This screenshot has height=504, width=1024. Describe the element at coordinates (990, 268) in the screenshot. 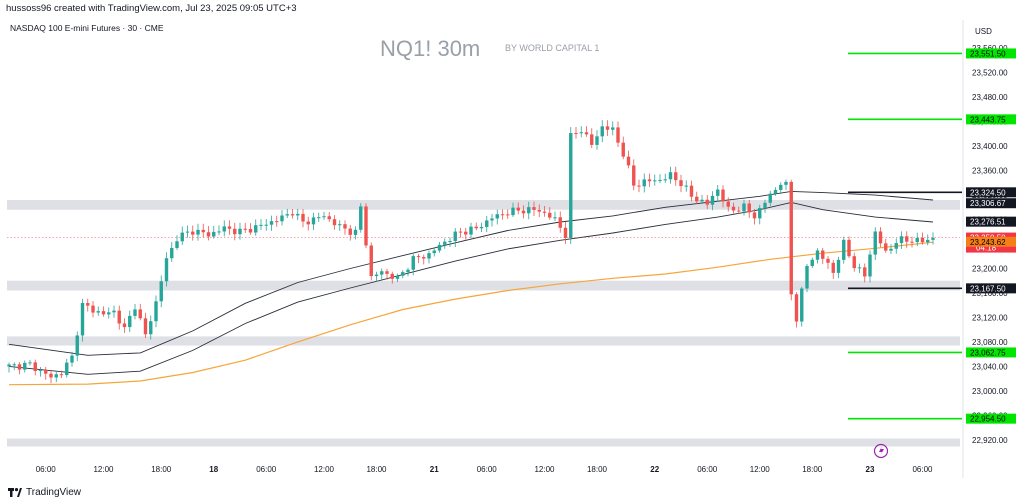

I see `y-tick-label: 23,200.00` at that location.